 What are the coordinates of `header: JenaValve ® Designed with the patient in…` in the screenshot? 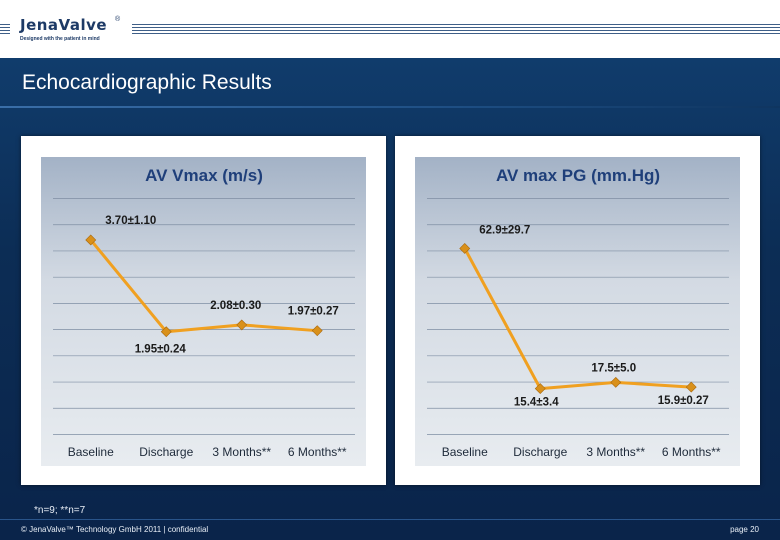 It's located at (390, 29).